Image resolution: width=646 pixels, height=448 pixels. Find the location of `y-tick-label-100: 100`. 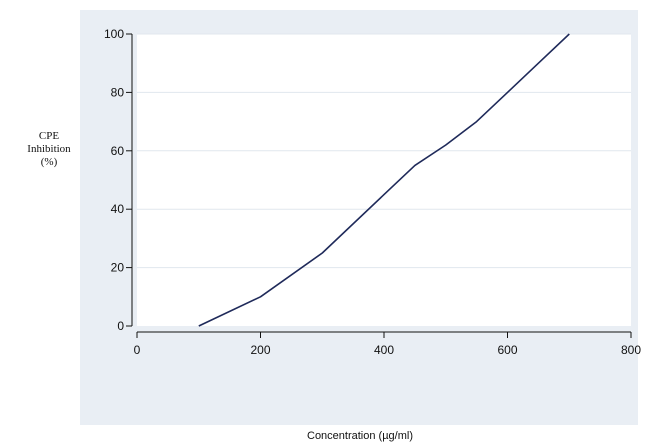

y-tick-label-100: 100 is located at coordinates (114, 34).